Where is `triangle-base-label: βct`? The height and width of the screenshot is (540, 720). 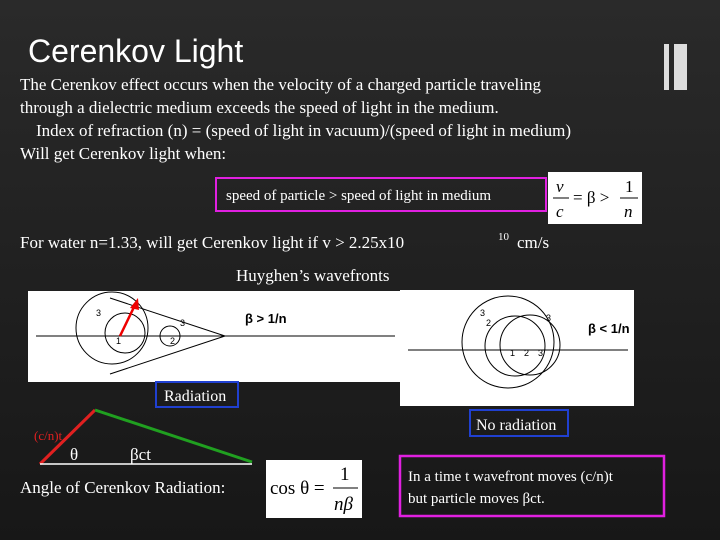
triangle-base-label: βct is located at coordinates (140, 454).